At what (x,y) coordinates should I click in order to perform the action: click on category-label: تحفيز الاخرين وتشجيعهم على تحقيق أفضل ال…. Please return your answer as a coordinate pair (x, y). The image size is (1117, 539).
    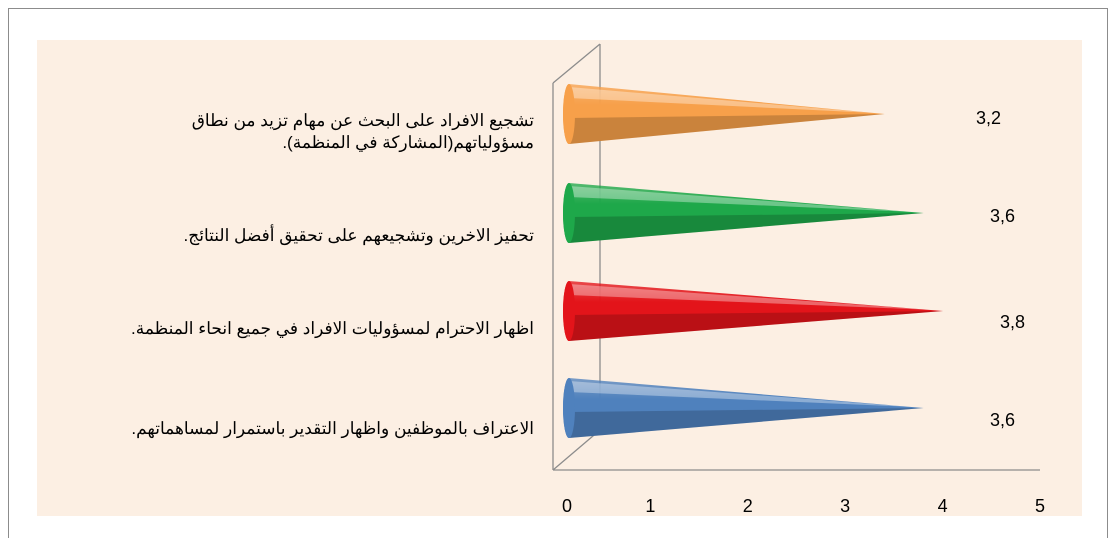
    Looking at the image, I should click on (358, 235).